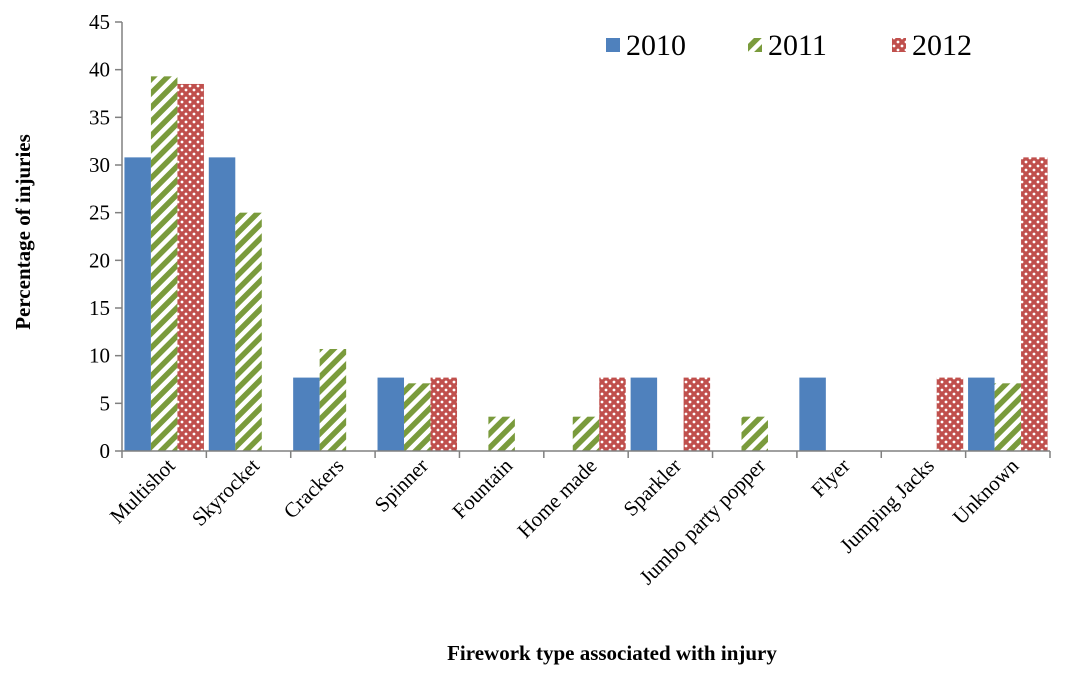 This screenshot has width=1071, height=673. What do you see at coordinates (556, 498) in the screenshot?
I see `x-category-label: Home made` at bounding box center [556, 498].